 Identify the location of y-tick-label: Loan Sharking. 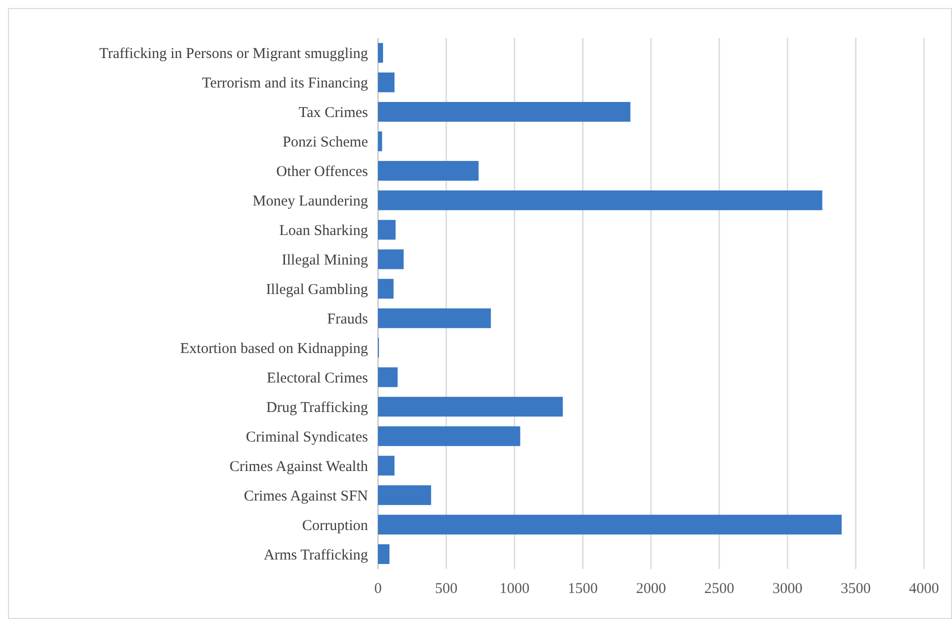
(323, 231).